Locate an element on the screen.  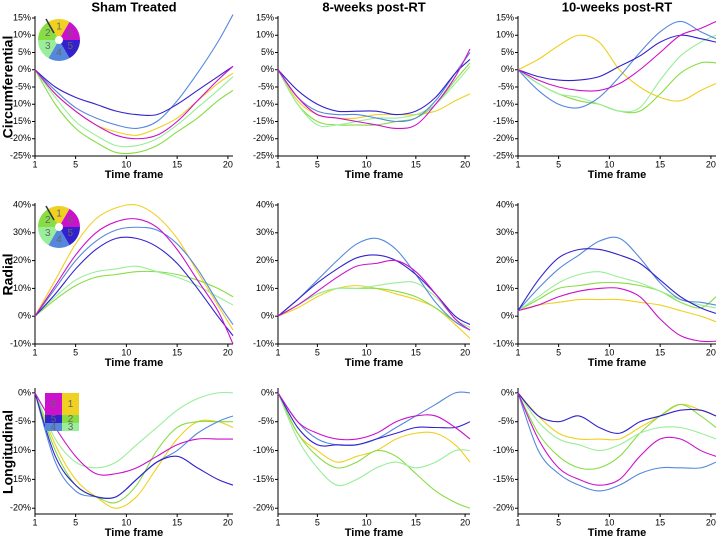
segment-label: 5 is located at coordinates (54, 419).